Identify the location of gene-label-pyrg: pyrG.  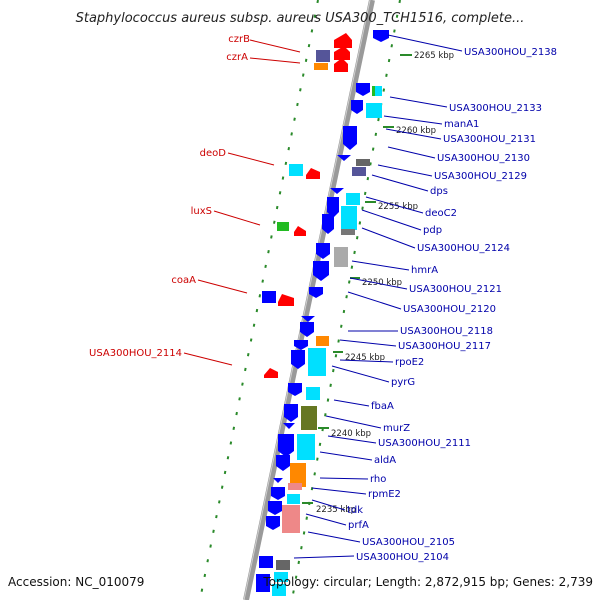
(403, 382).